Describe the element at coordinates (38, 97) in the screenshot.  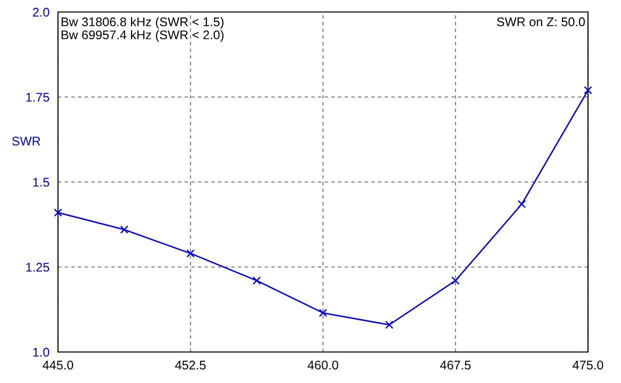
I see `y-tick-label: 1.75` at that location.